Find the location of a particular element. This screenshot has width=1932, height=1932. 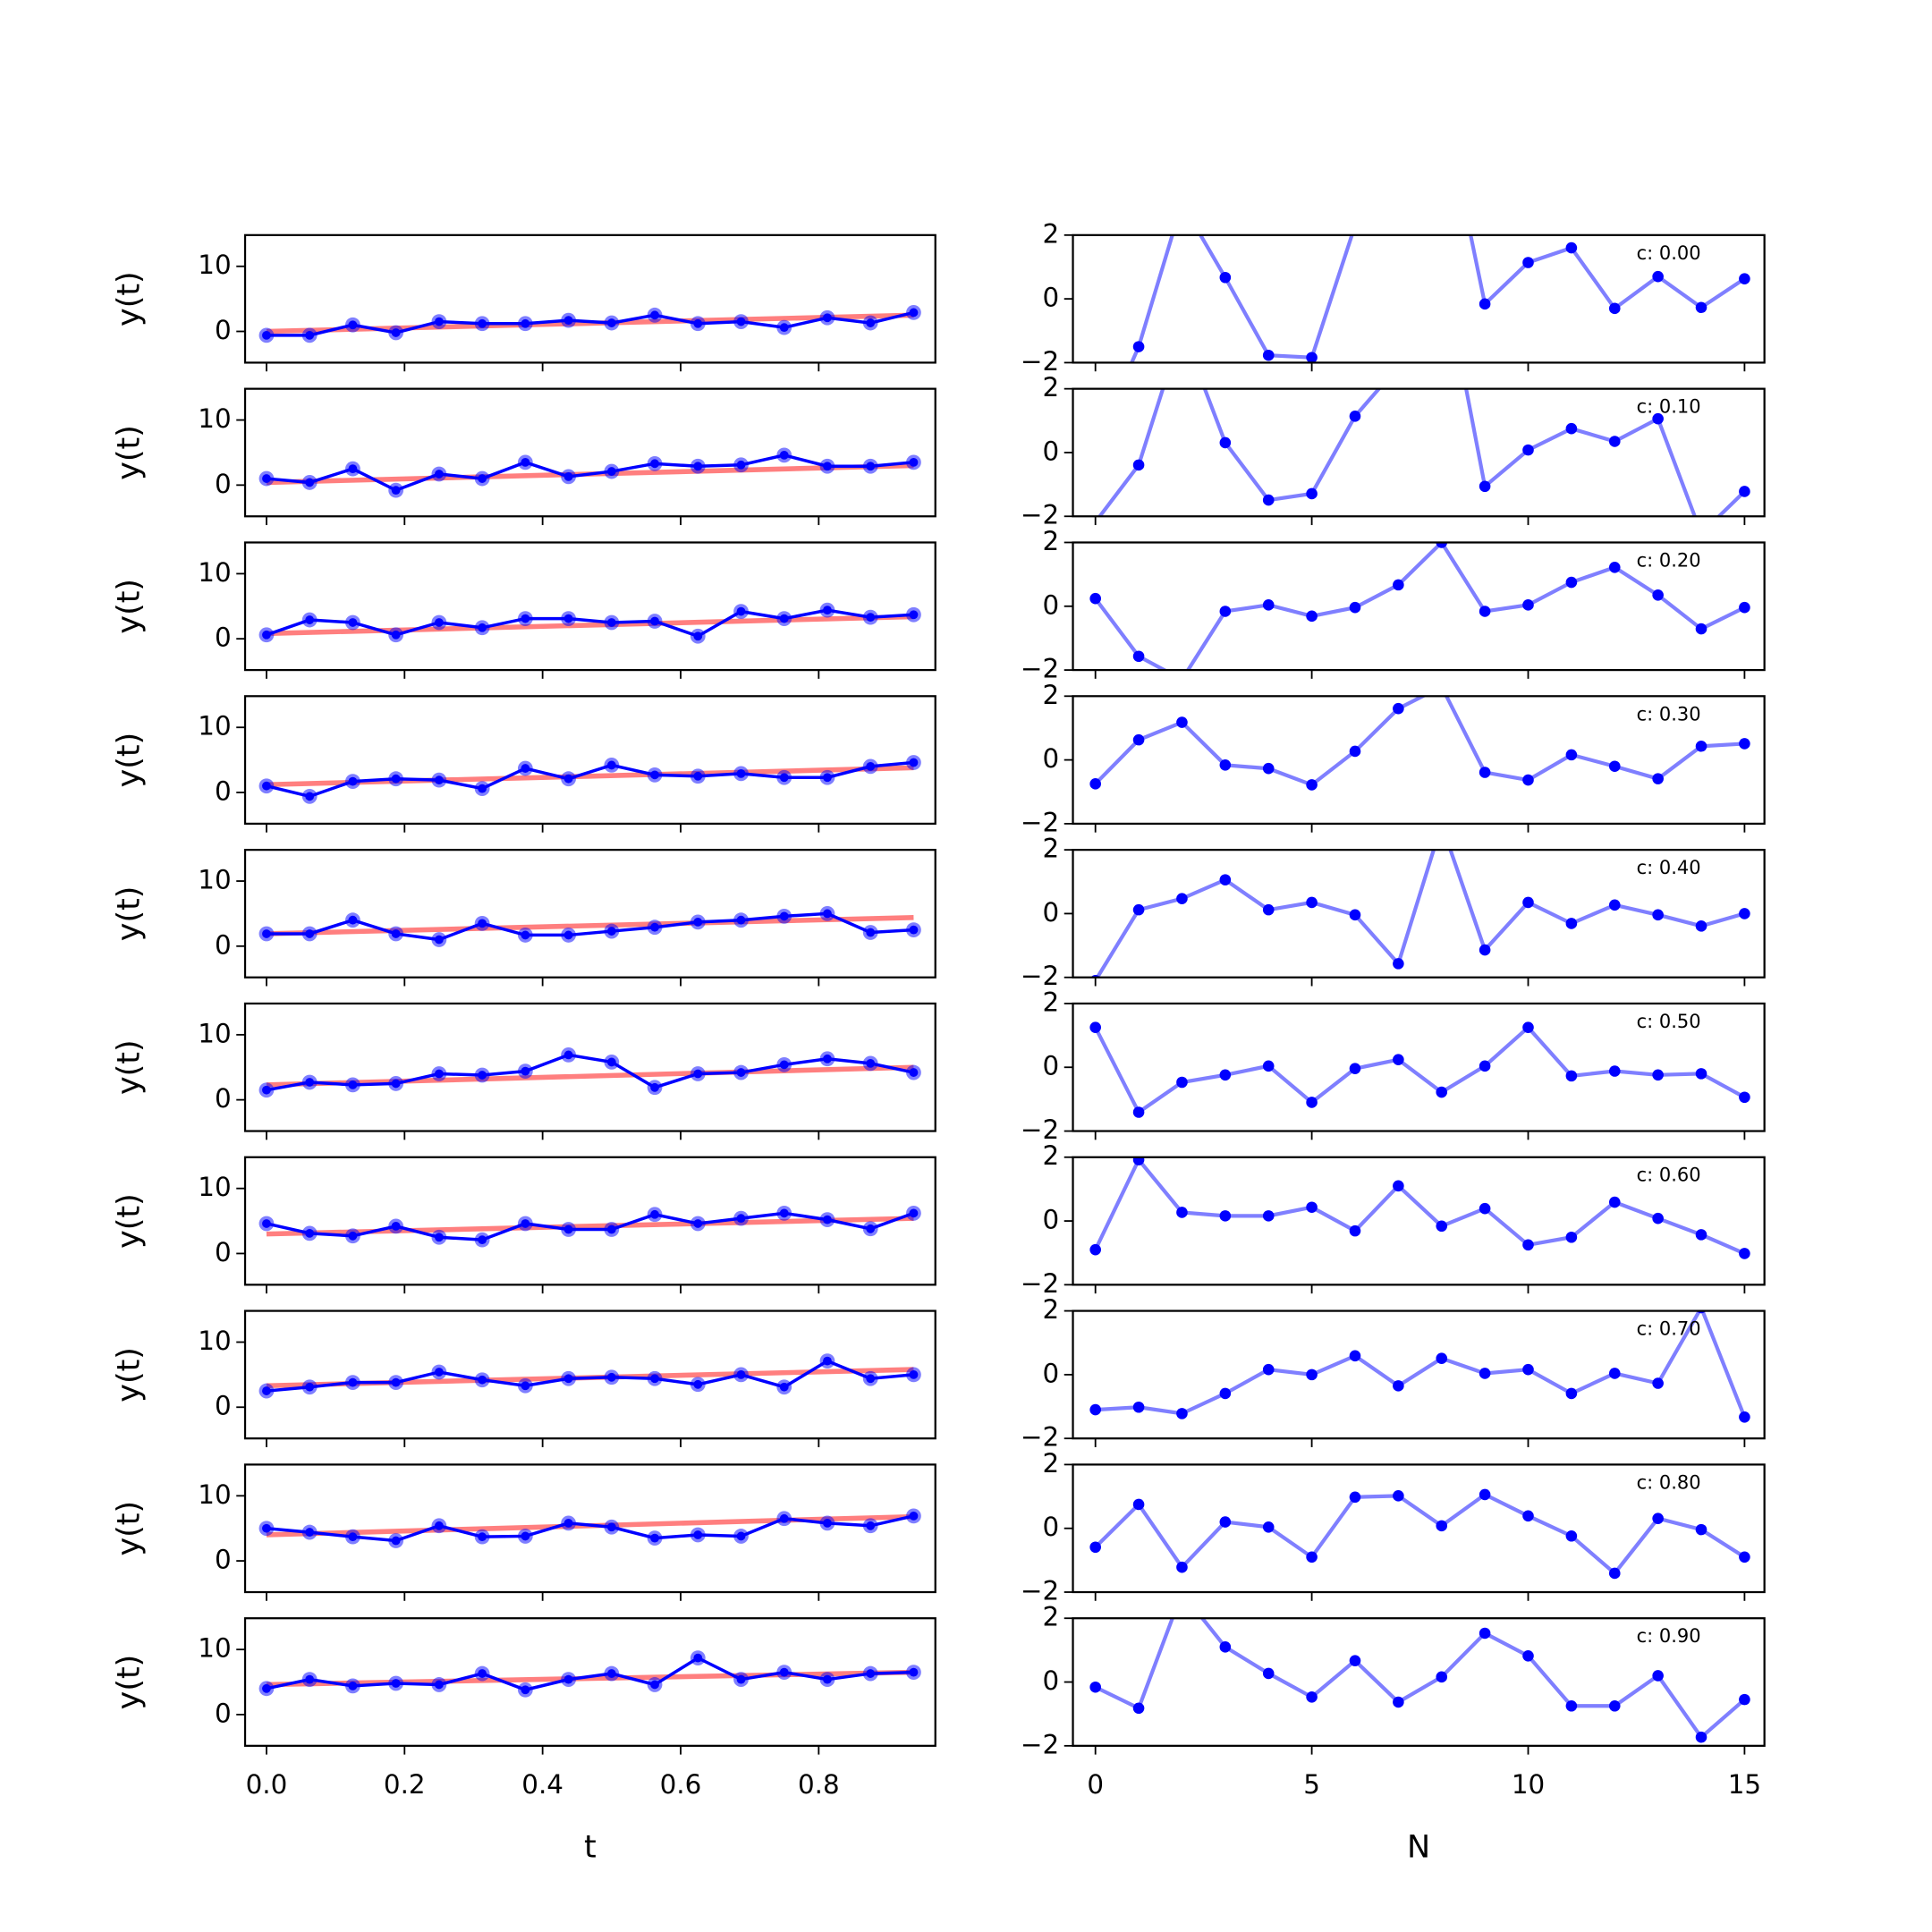

x-tick-label: 0 is located at coordinates (1095, 1784).